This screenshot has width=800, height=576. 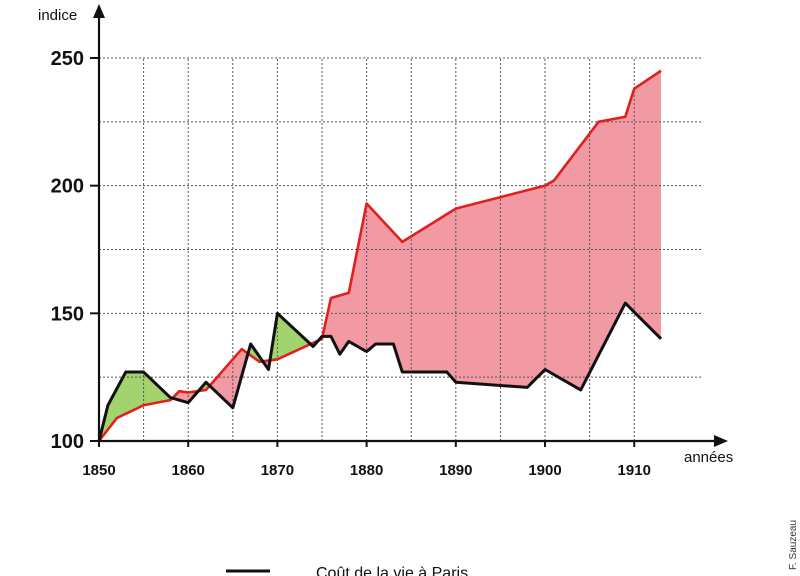 What do you see at coordinates (67, 59) in the screenshot?
I see `y-tick-label-250: 250` at bounding box center [67, 59].